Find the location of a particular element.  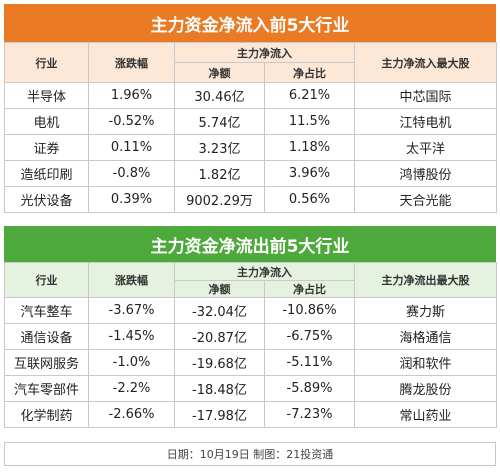

table-row: 证券 0.11% 3.23亿 1.18% 太平洋 is located at coordinates (250, 147).